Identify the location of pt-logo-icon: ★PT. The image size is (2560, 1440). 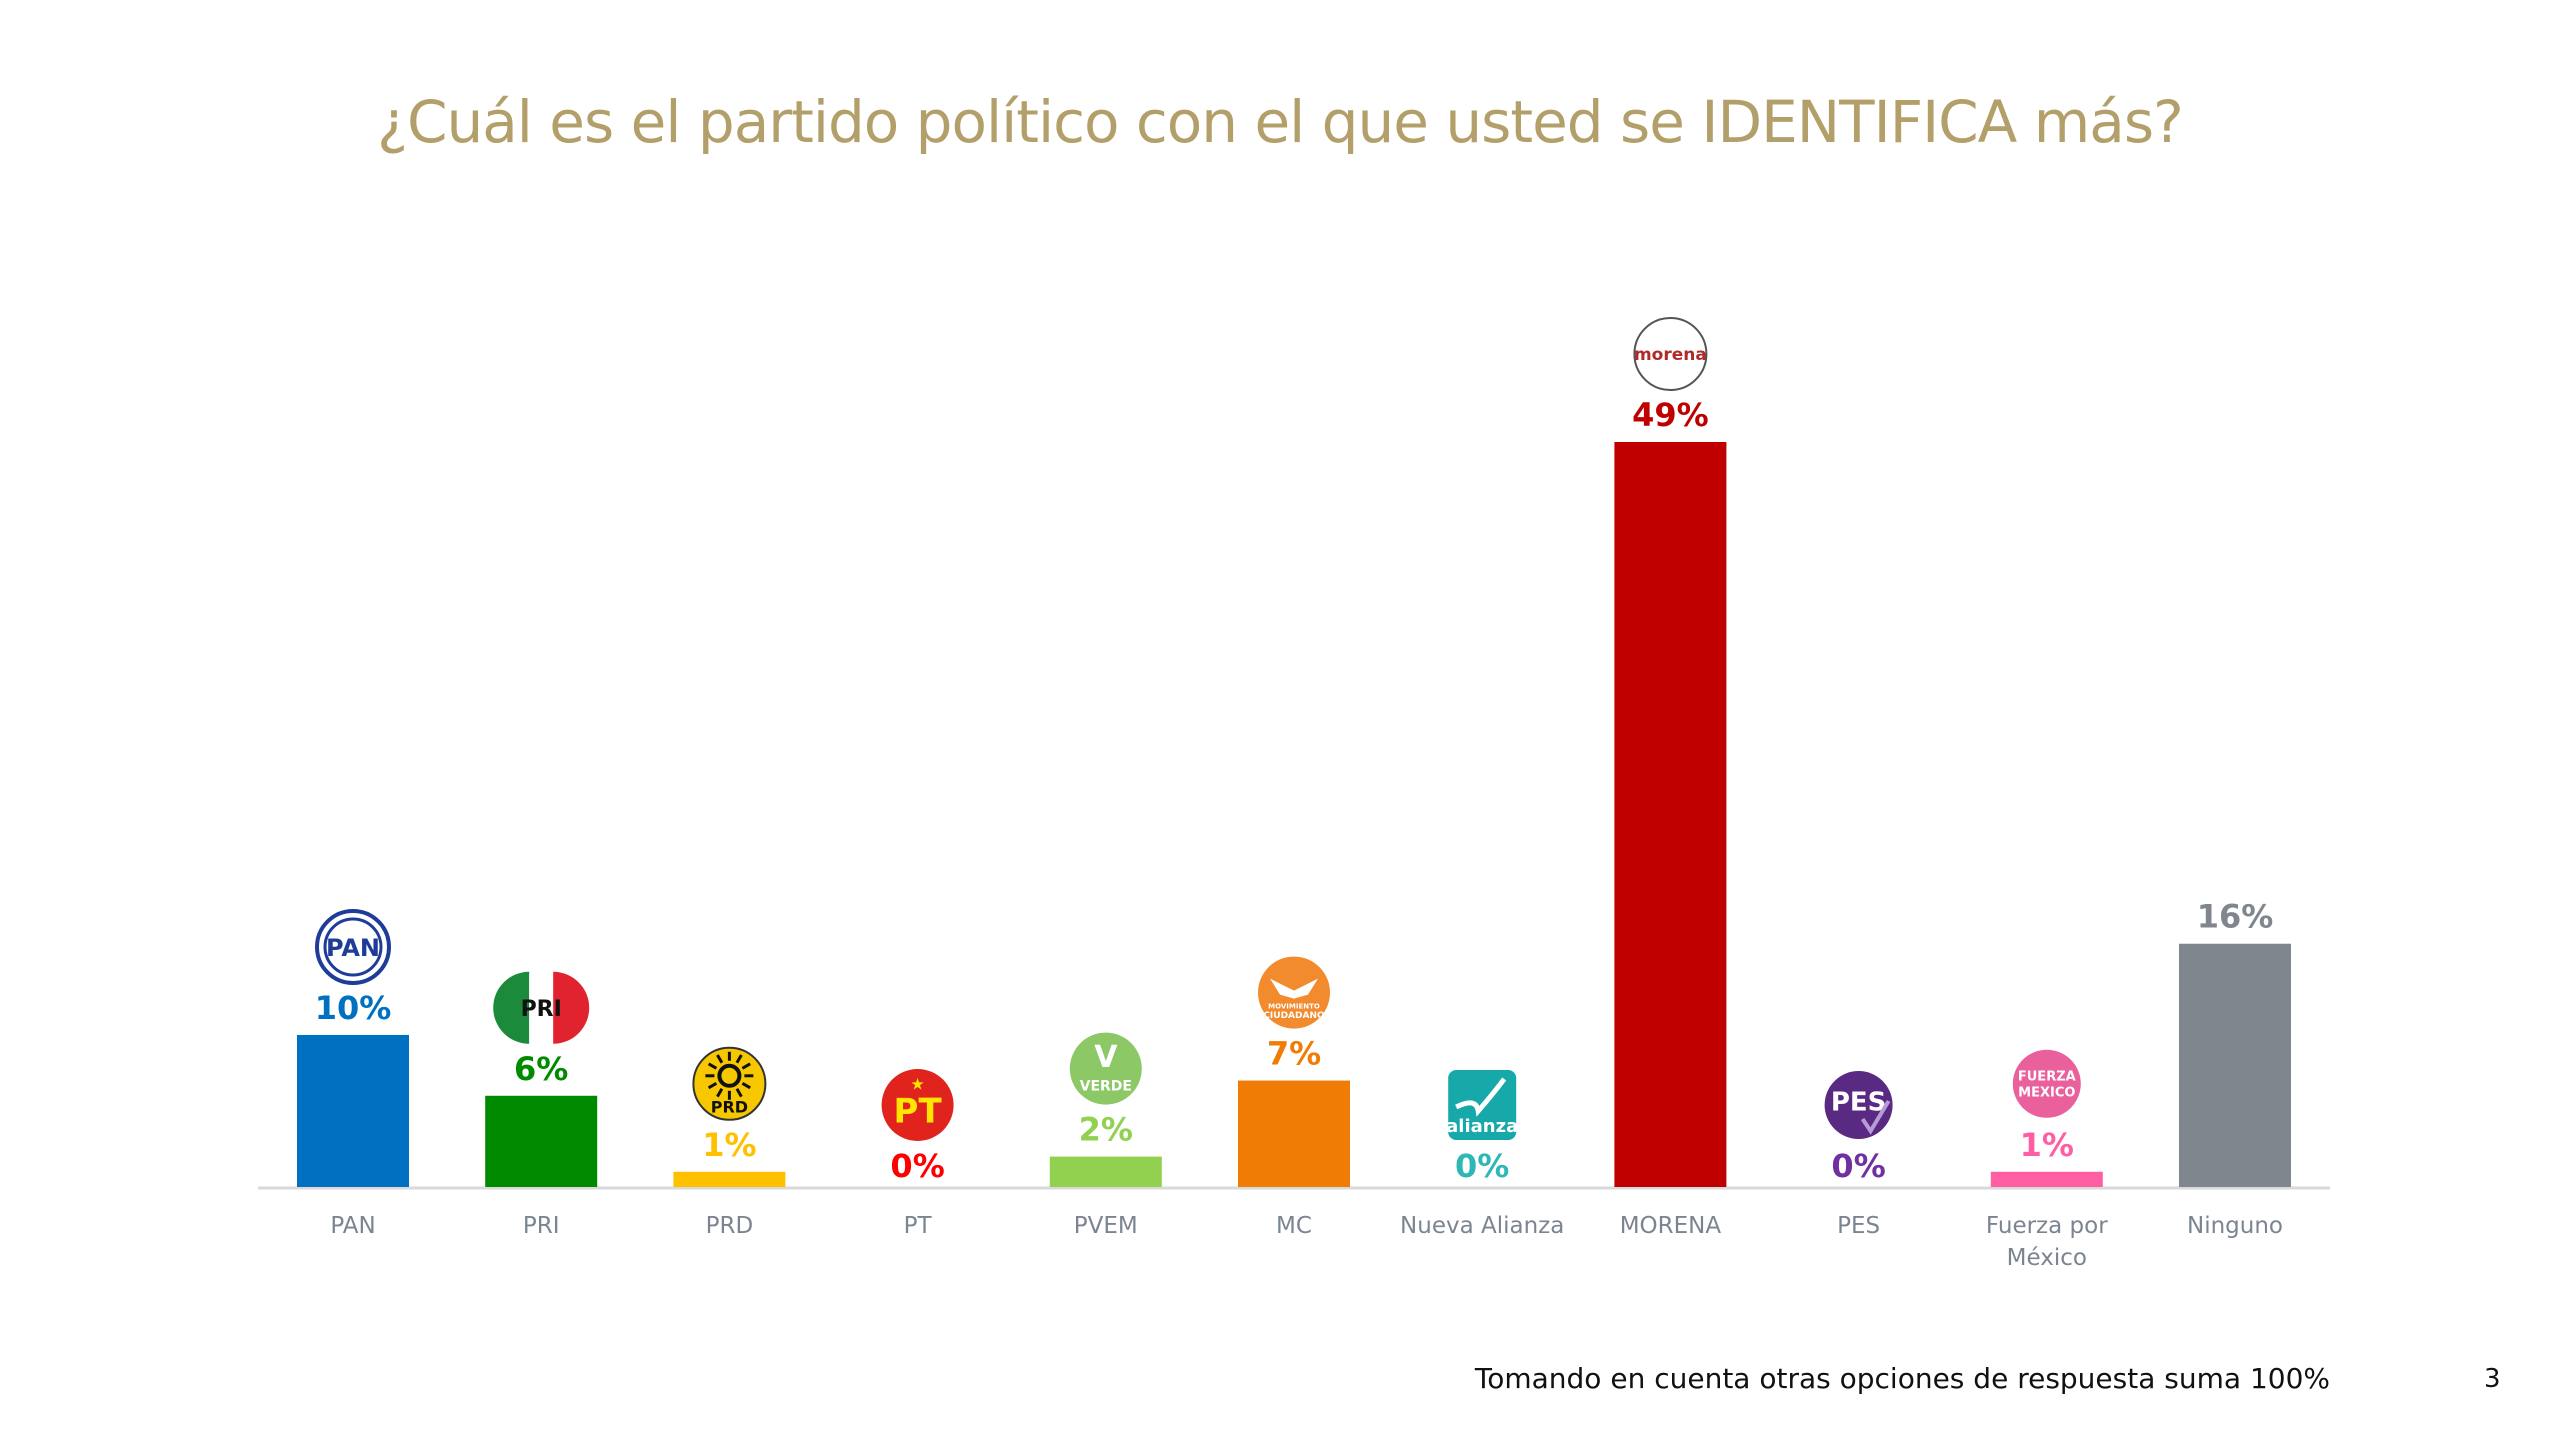
(917, 1105).